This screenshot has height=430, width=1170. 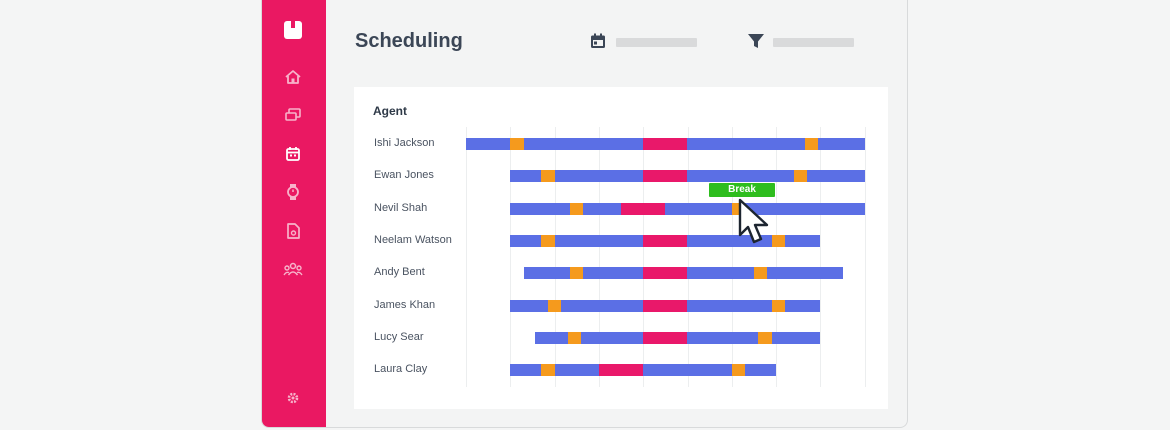 I want to click on watch-icon, so click(x=293, y=192).